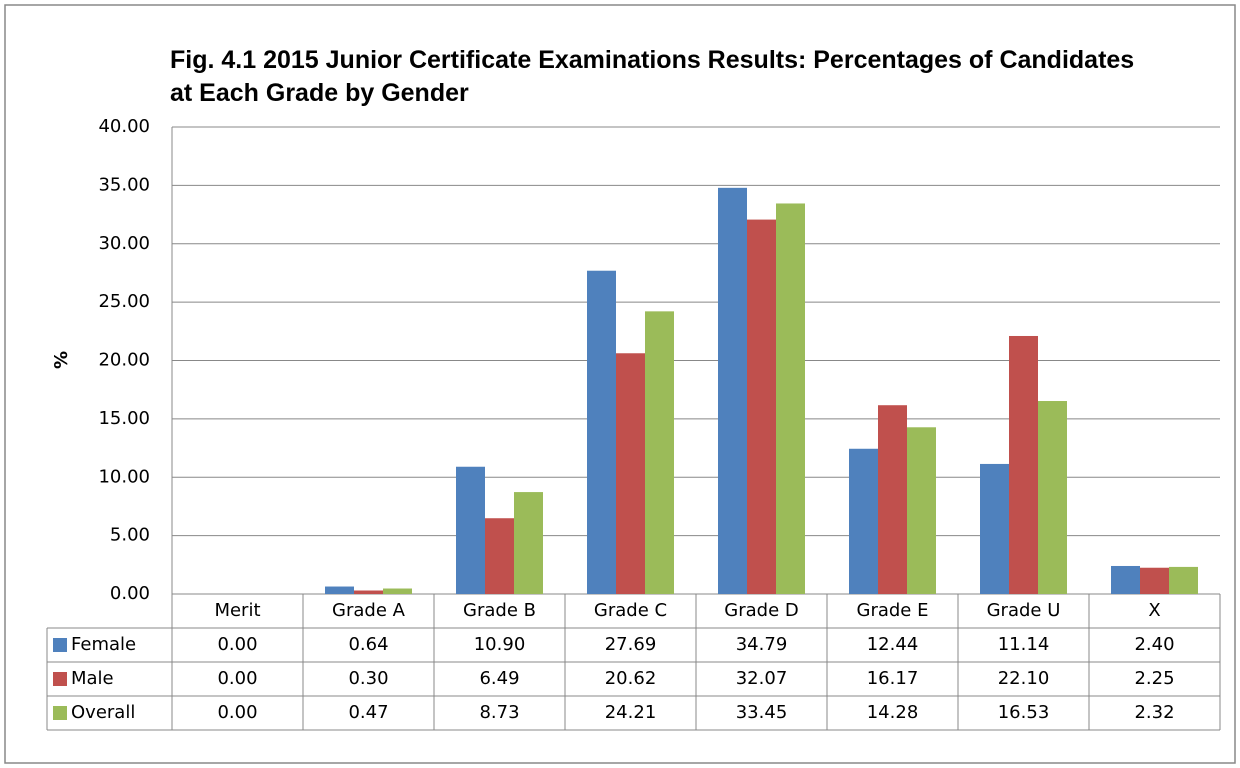  What do you see at coordinates (631, 712) in the screenshot?
I see `table-value: 24.21` at bounding box center [631, 712].